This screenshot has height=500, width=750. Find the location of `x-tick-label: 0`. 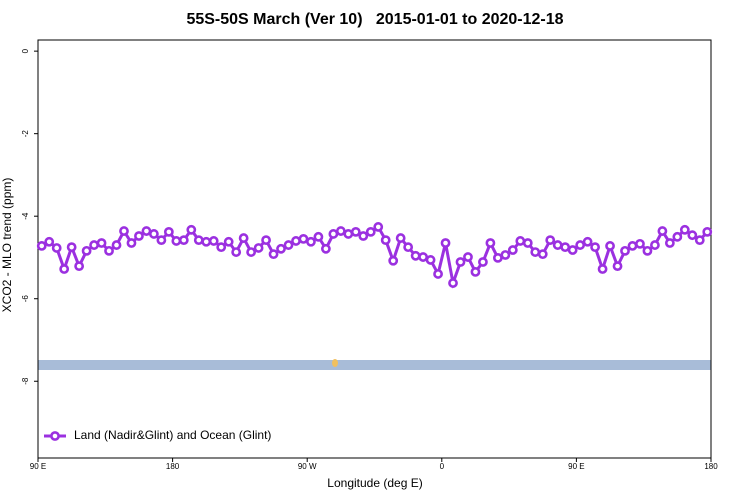

x-tick-label: 0 is located at coordinates (442, 466).